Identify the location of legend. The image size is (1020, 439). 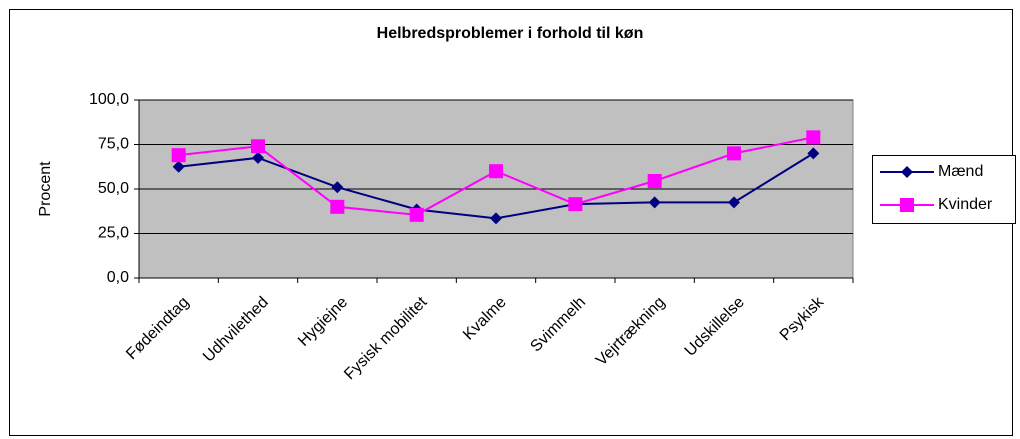
(944, 189).